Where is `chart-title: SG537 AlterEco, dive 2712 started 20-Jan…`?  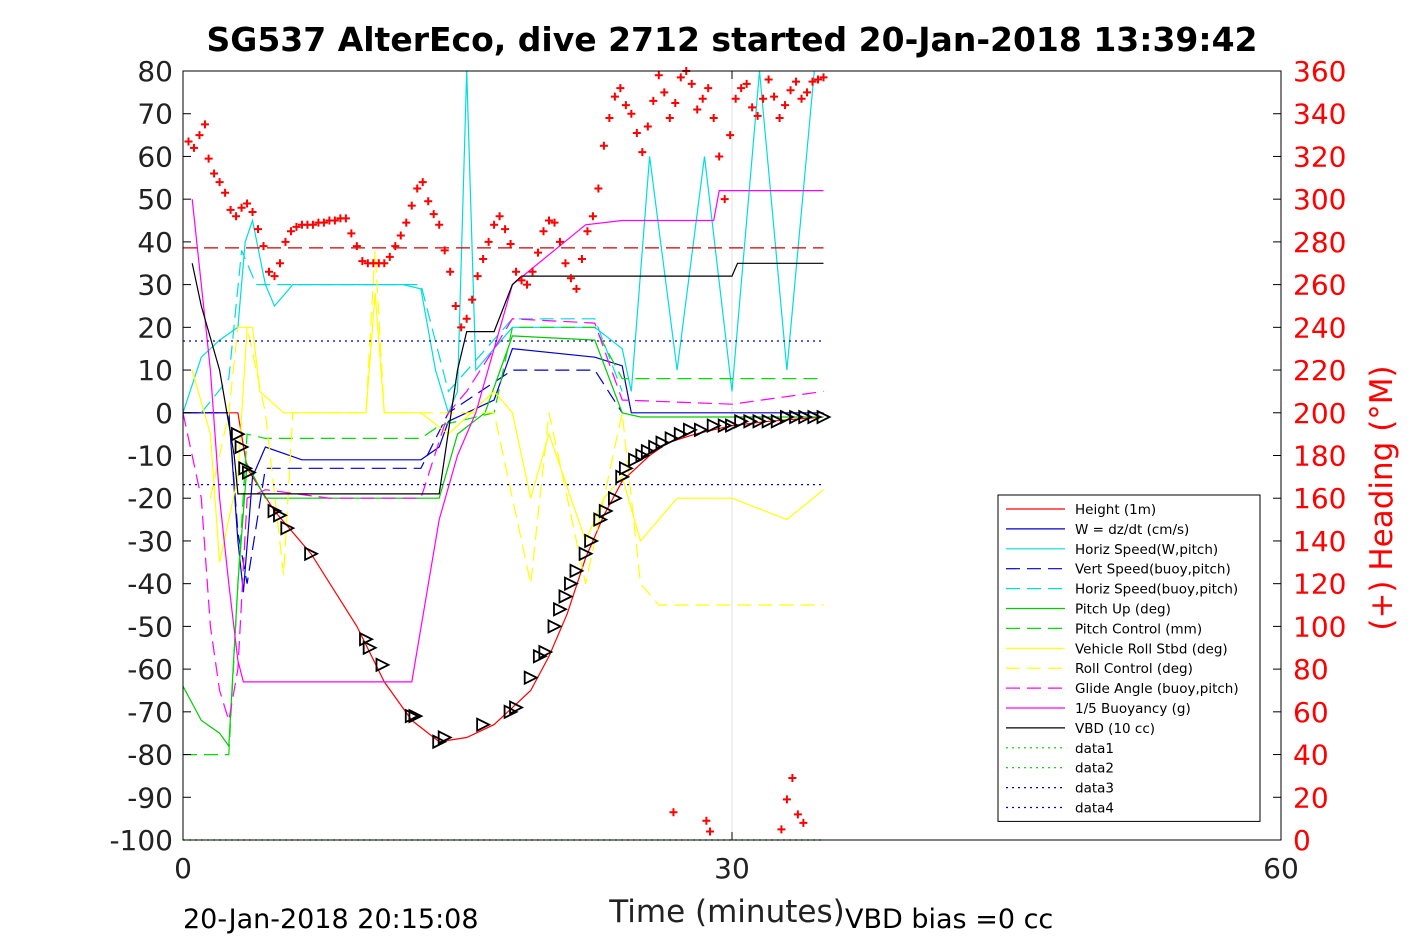
chart-title: SG537 AlterEco, dive 2712 started 20-Jan… is located at coordinates (731, 39).